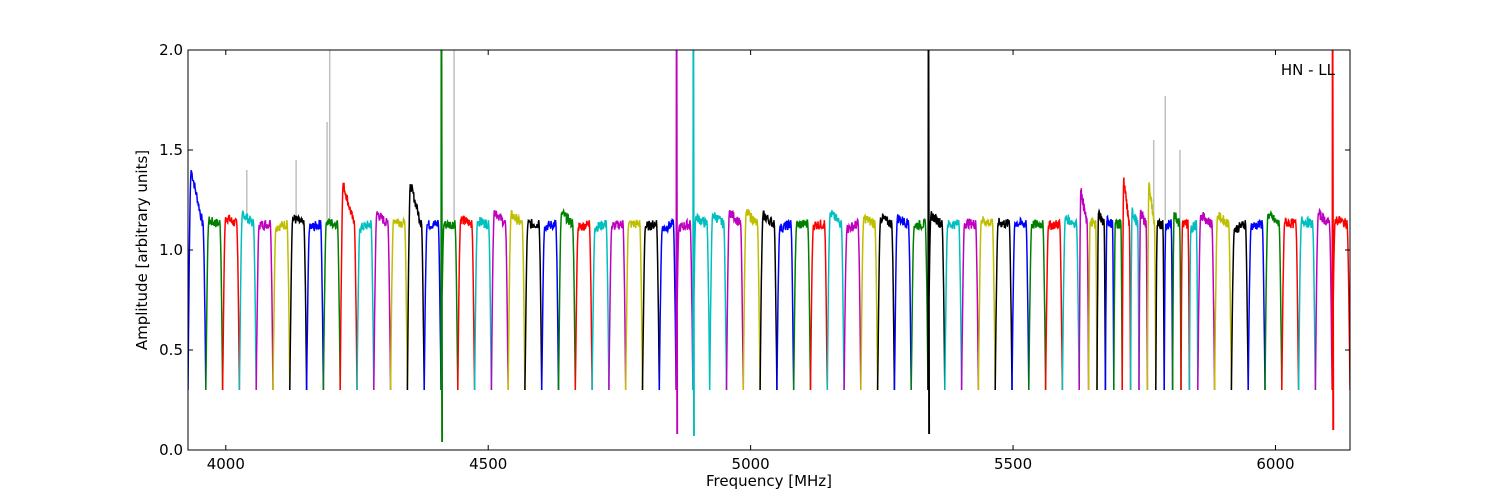  I want to click on y-tick-label: 0.0, so click(171, 450).